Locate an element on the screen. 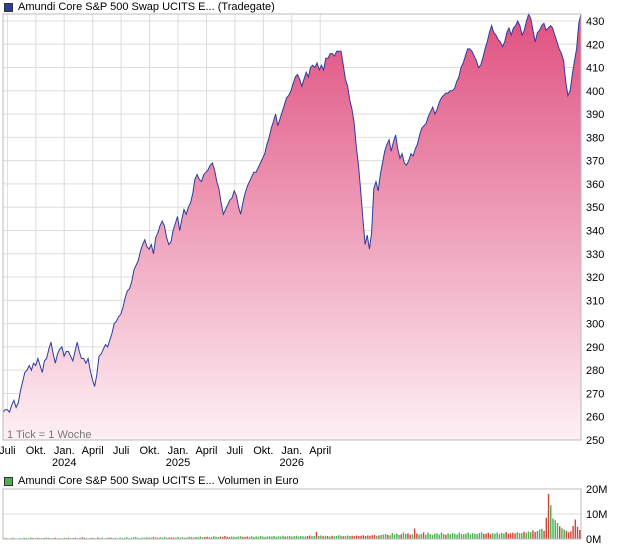 The image size is (620, 546). price-x-tick-label: Jan. is located at coordinates (291, 451).